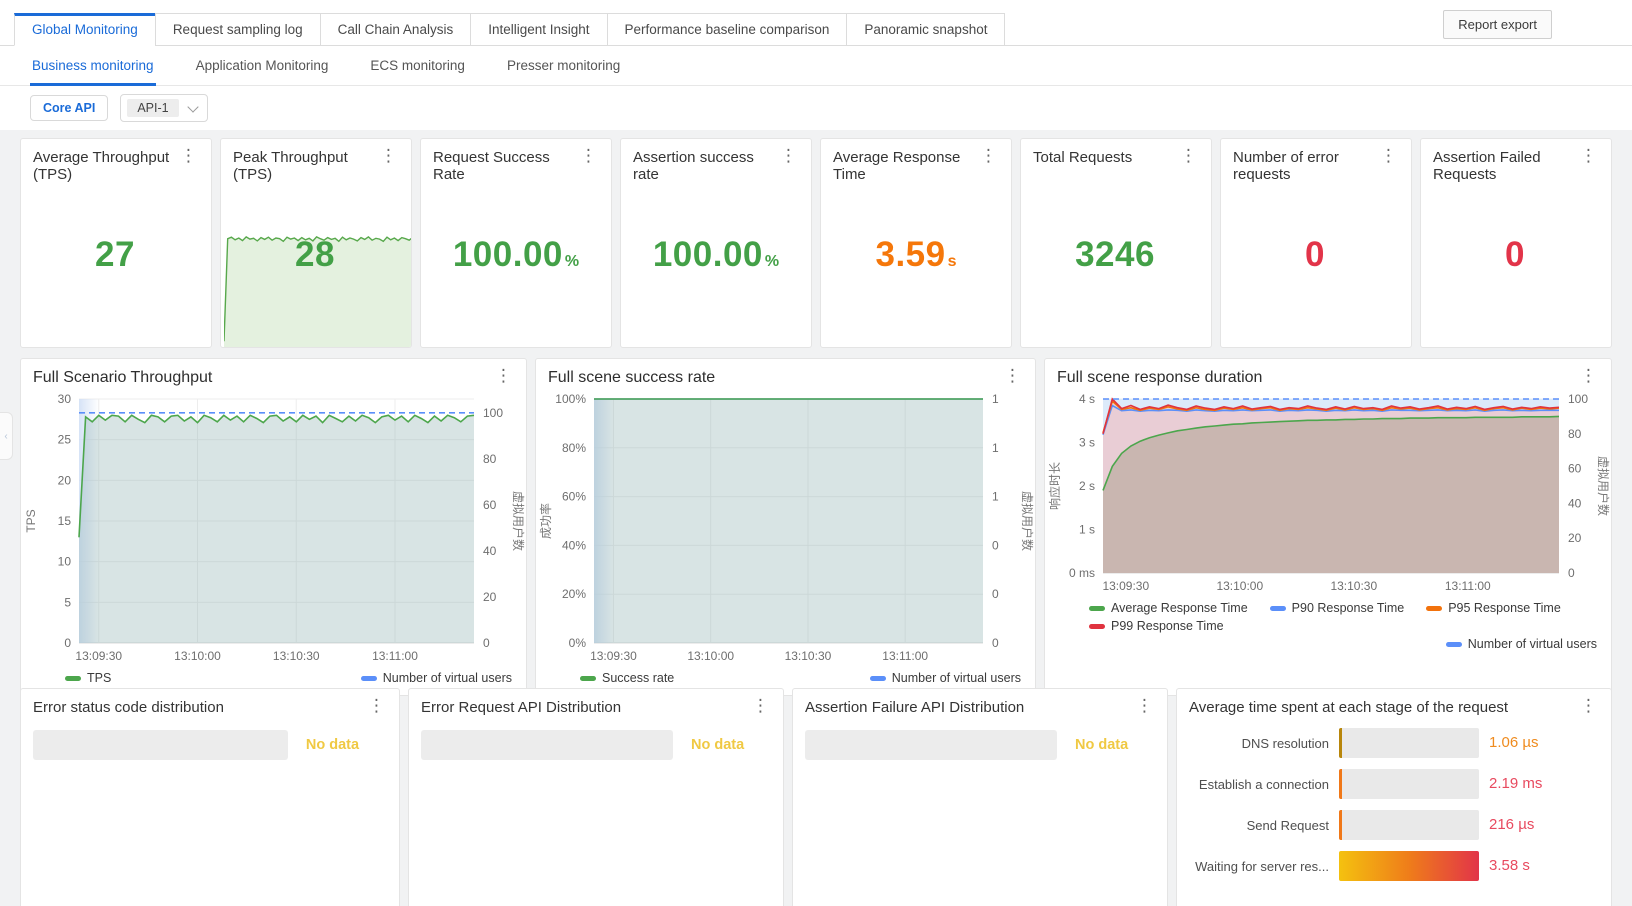  What do you see at coordinates (570, 399) in the screenshot?
I see `svg-text: 100%` at bounding box center [570, 399].